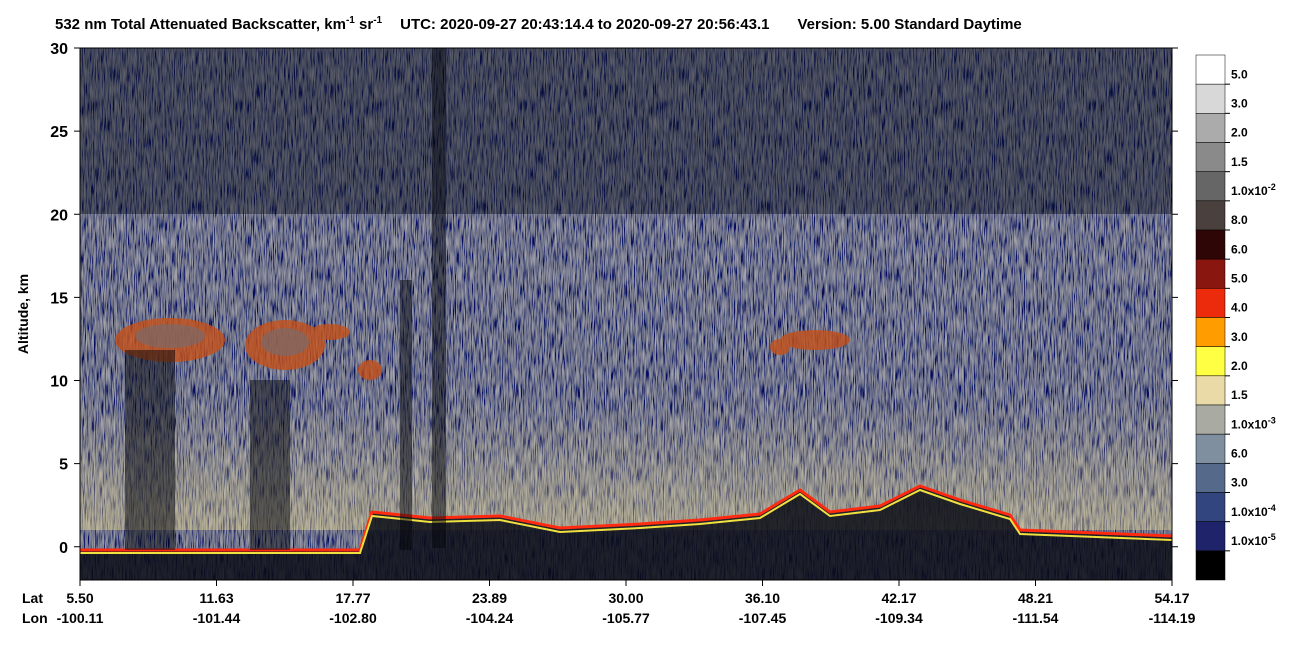  What do you see at coordinates (35, 618) in the screenshot?
I see `lon-label: Lon` at bounding box center [35, 618].